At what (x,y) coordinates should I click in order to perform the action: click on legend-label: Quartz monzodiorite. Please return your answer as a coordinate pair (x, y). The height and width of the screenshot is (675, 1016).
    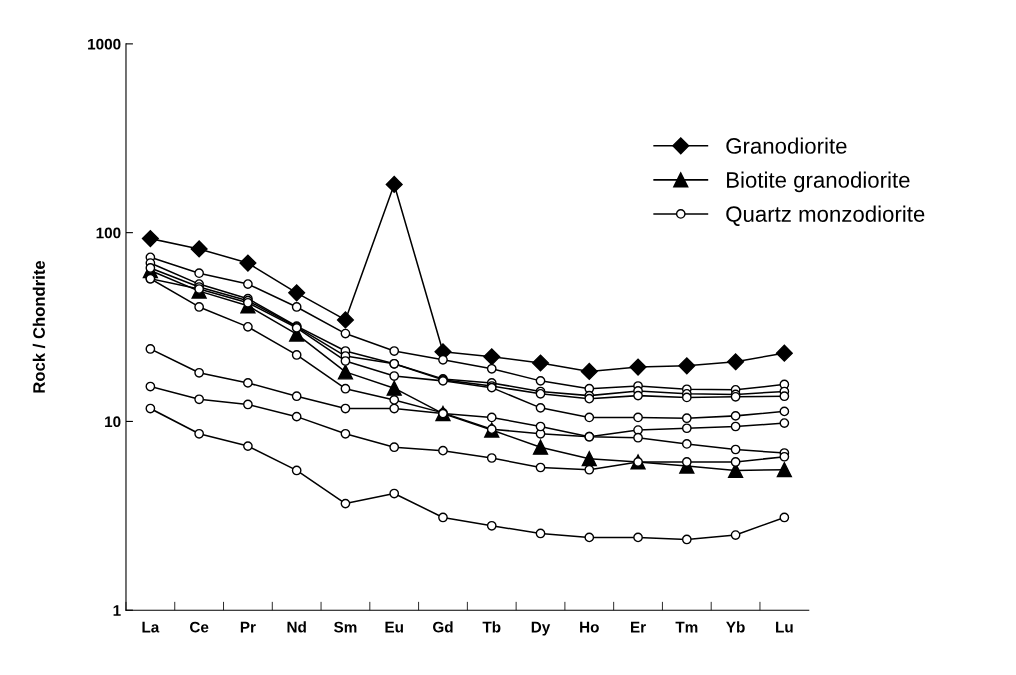
    Looking at the image, I should click on (825, 215).